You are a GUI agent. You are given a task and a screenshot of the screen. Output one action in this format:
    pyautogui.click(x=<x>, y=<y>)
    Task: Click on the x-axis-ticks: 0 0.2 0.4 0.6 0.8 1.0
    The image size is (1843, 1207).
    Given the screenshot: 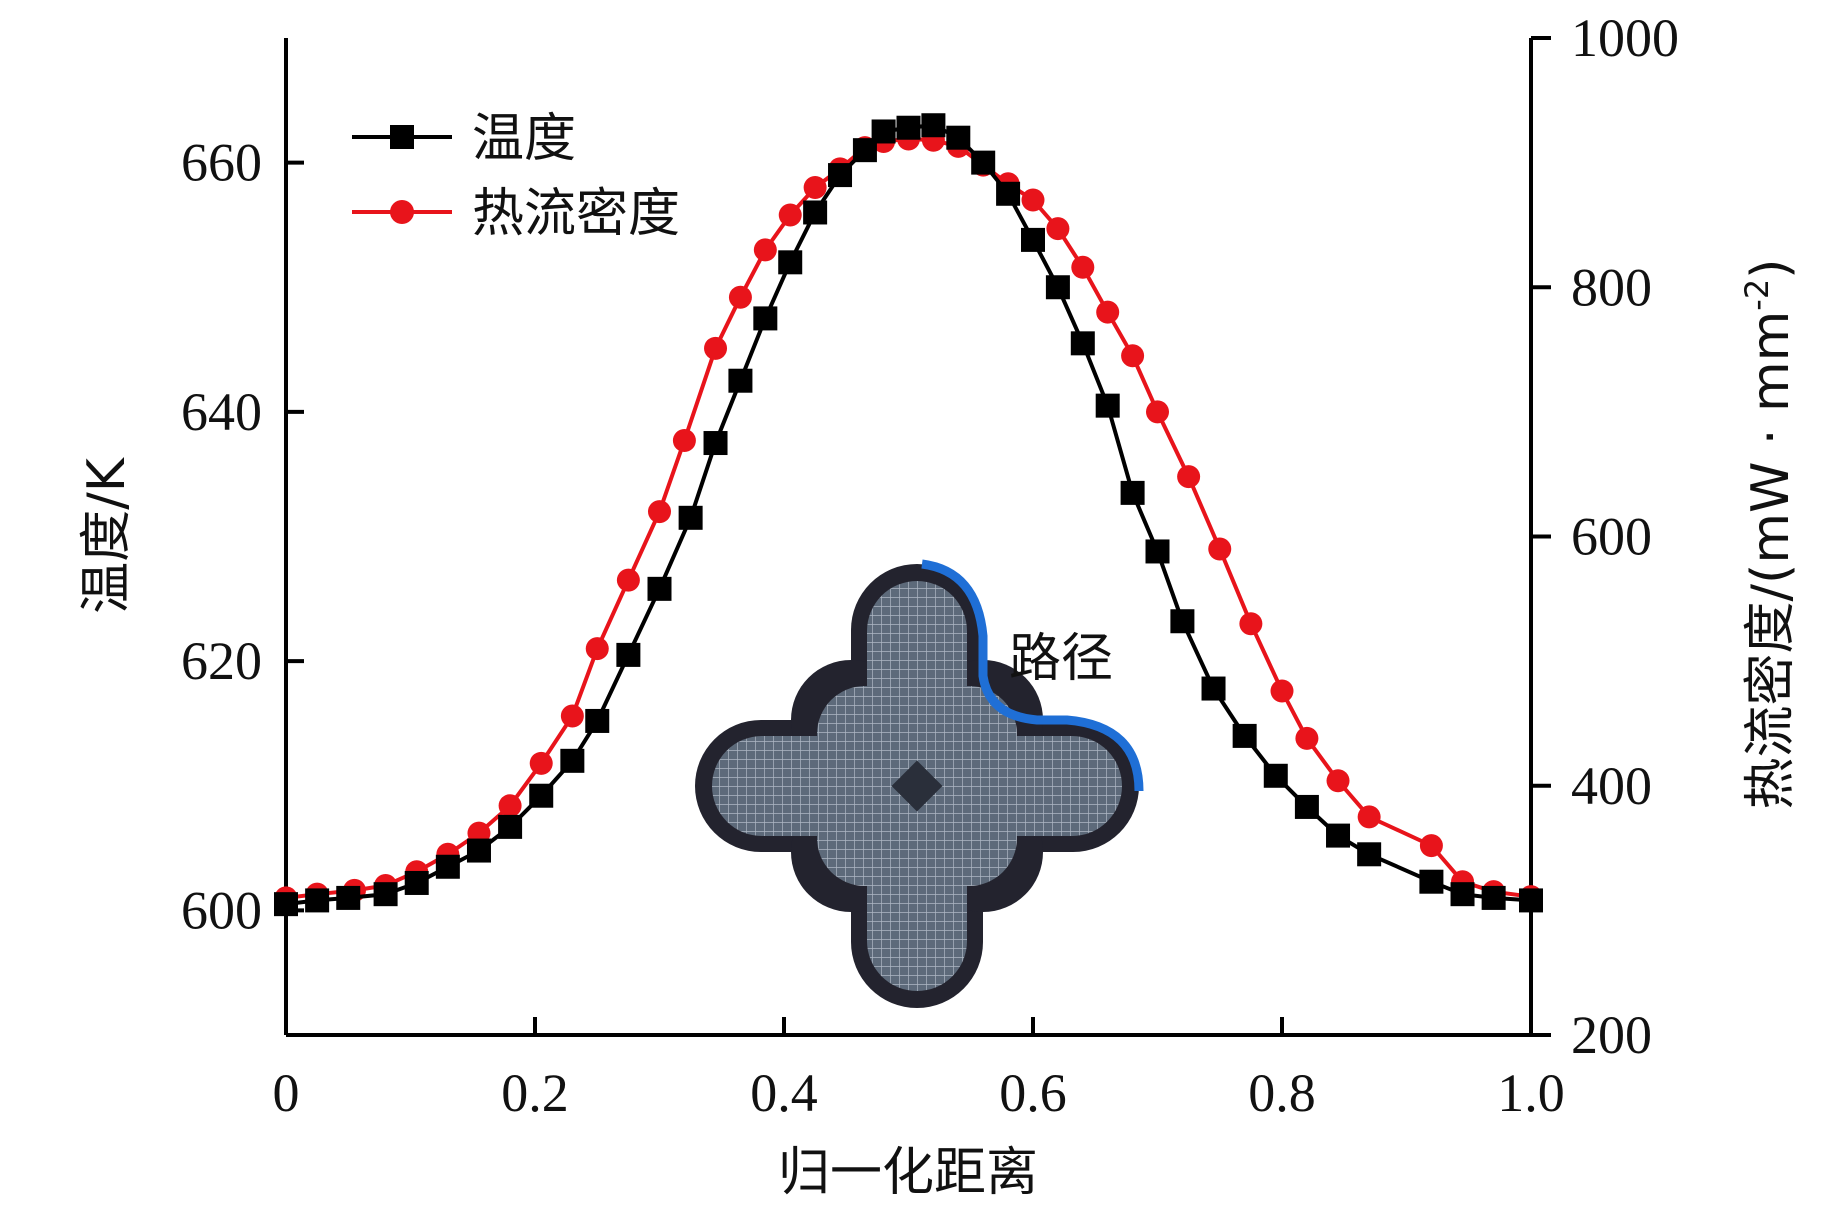 What is the action you would take?
    pyautogui.click(x=919, y=1070)
    